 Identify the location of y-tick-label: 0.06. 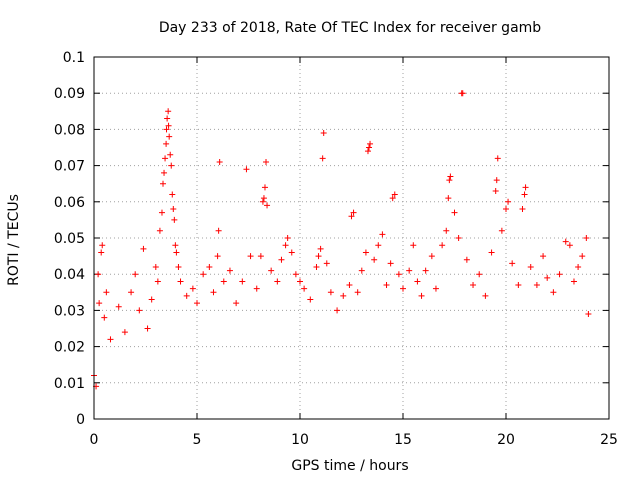
(69, 203).